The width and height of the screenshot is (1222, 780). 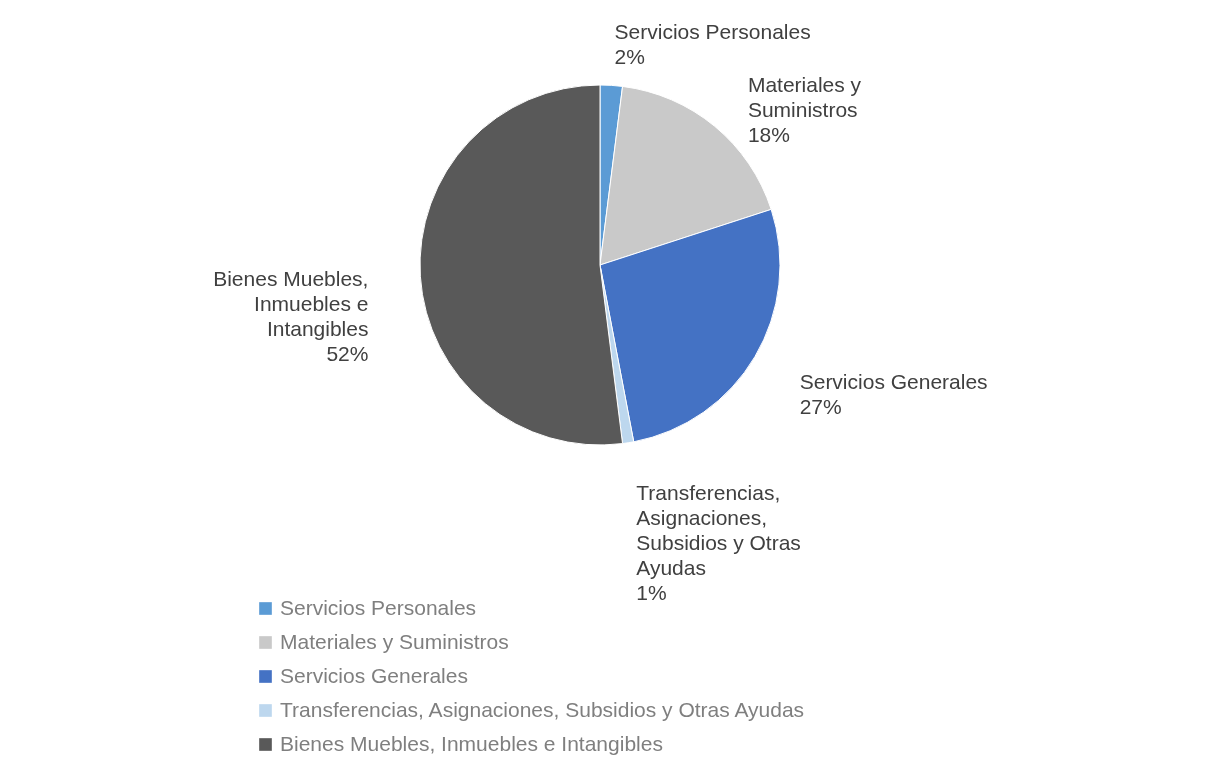 What do you see at coordinates (291, 303) in the screenshot?
I see `slice-label: Bienes Muebles, Inmuebles e Intangibles` at bounding box center [291, 303].